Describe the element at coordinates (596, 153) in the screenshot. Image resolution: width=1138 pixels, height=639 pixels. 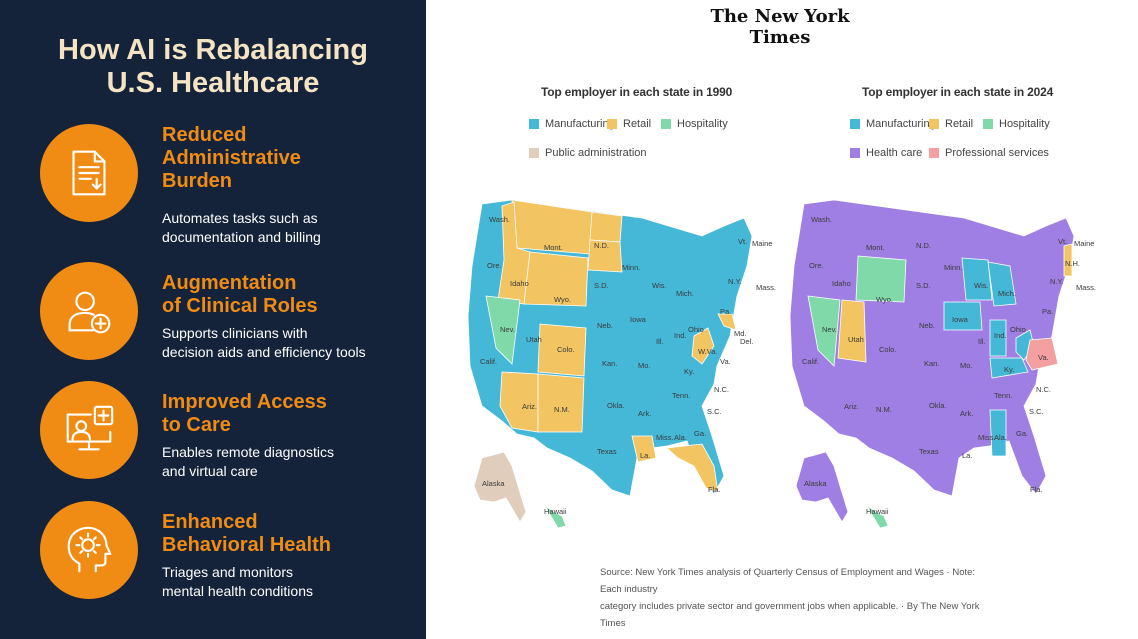
I see `legend-label: Public administration` at that location.